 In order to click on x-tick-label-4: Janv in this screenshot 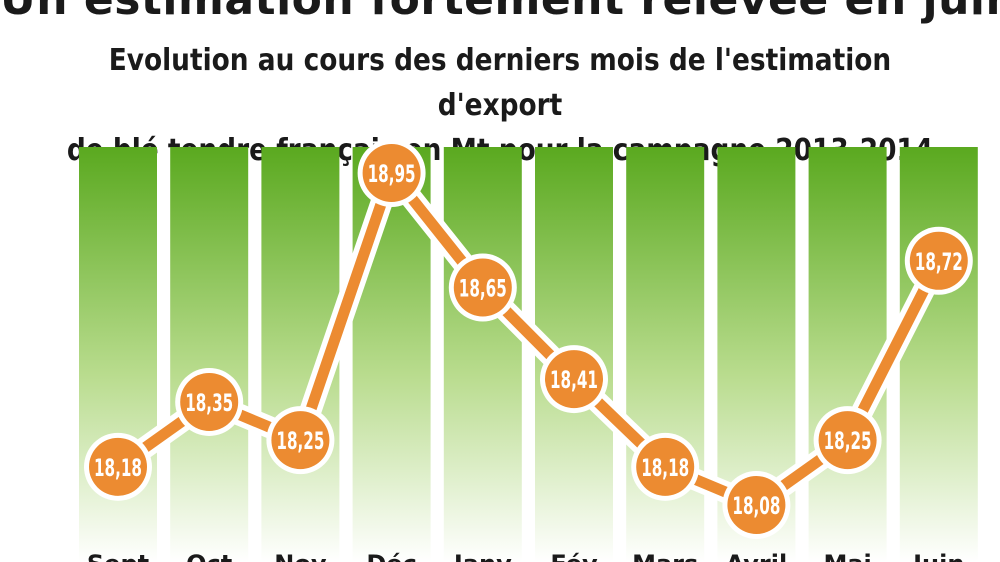, I will do `click(482, 556)`.